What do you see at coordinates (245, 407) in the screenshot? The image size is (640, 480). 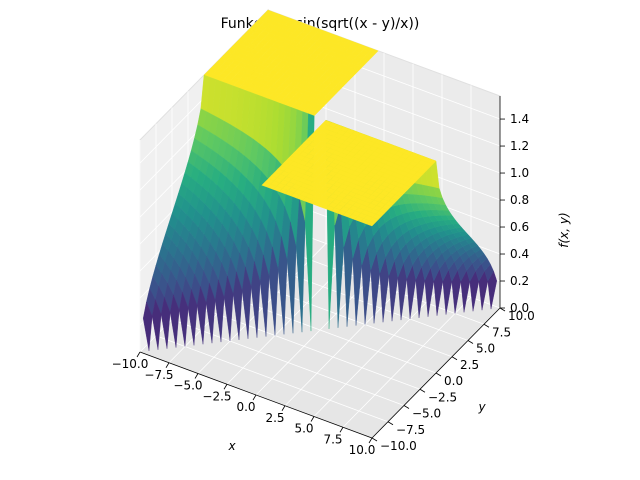 I see `x-tick-label: 0.0` at bounding box center [245, 407].